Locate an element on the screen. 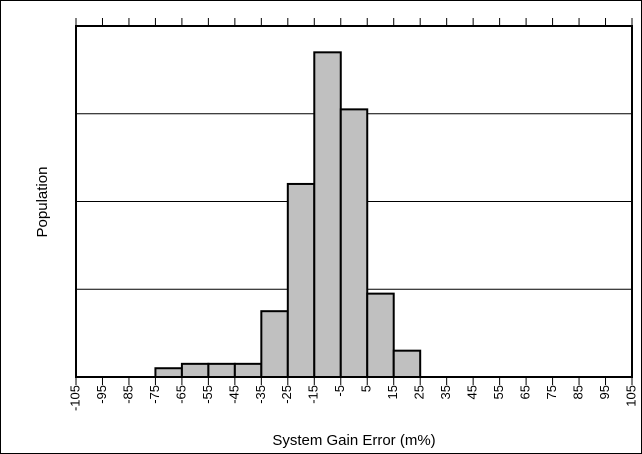 This screenshot has height=454, width=642. y-axis-label: Population is located at coordinates (42, 202).